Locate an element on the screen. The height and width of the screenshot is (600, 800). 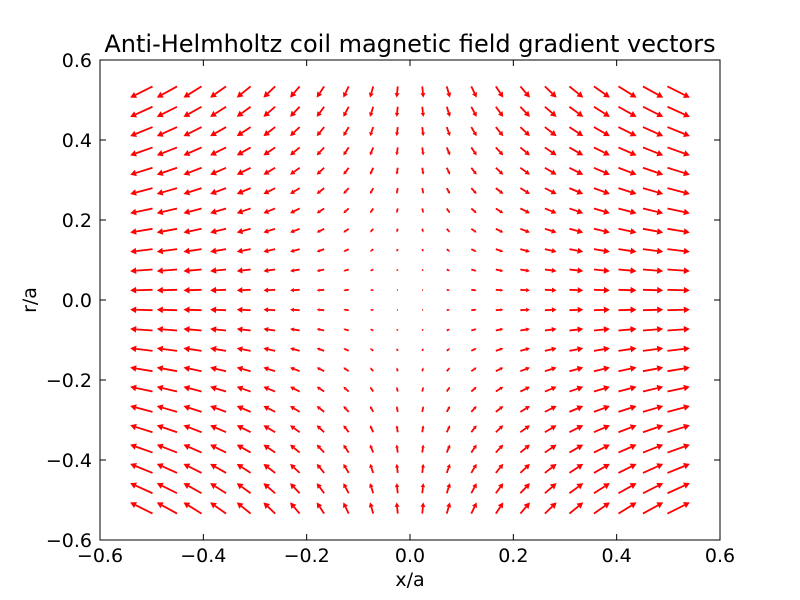
y-tick-label: −0.6 is located at coordinates (69, 541).